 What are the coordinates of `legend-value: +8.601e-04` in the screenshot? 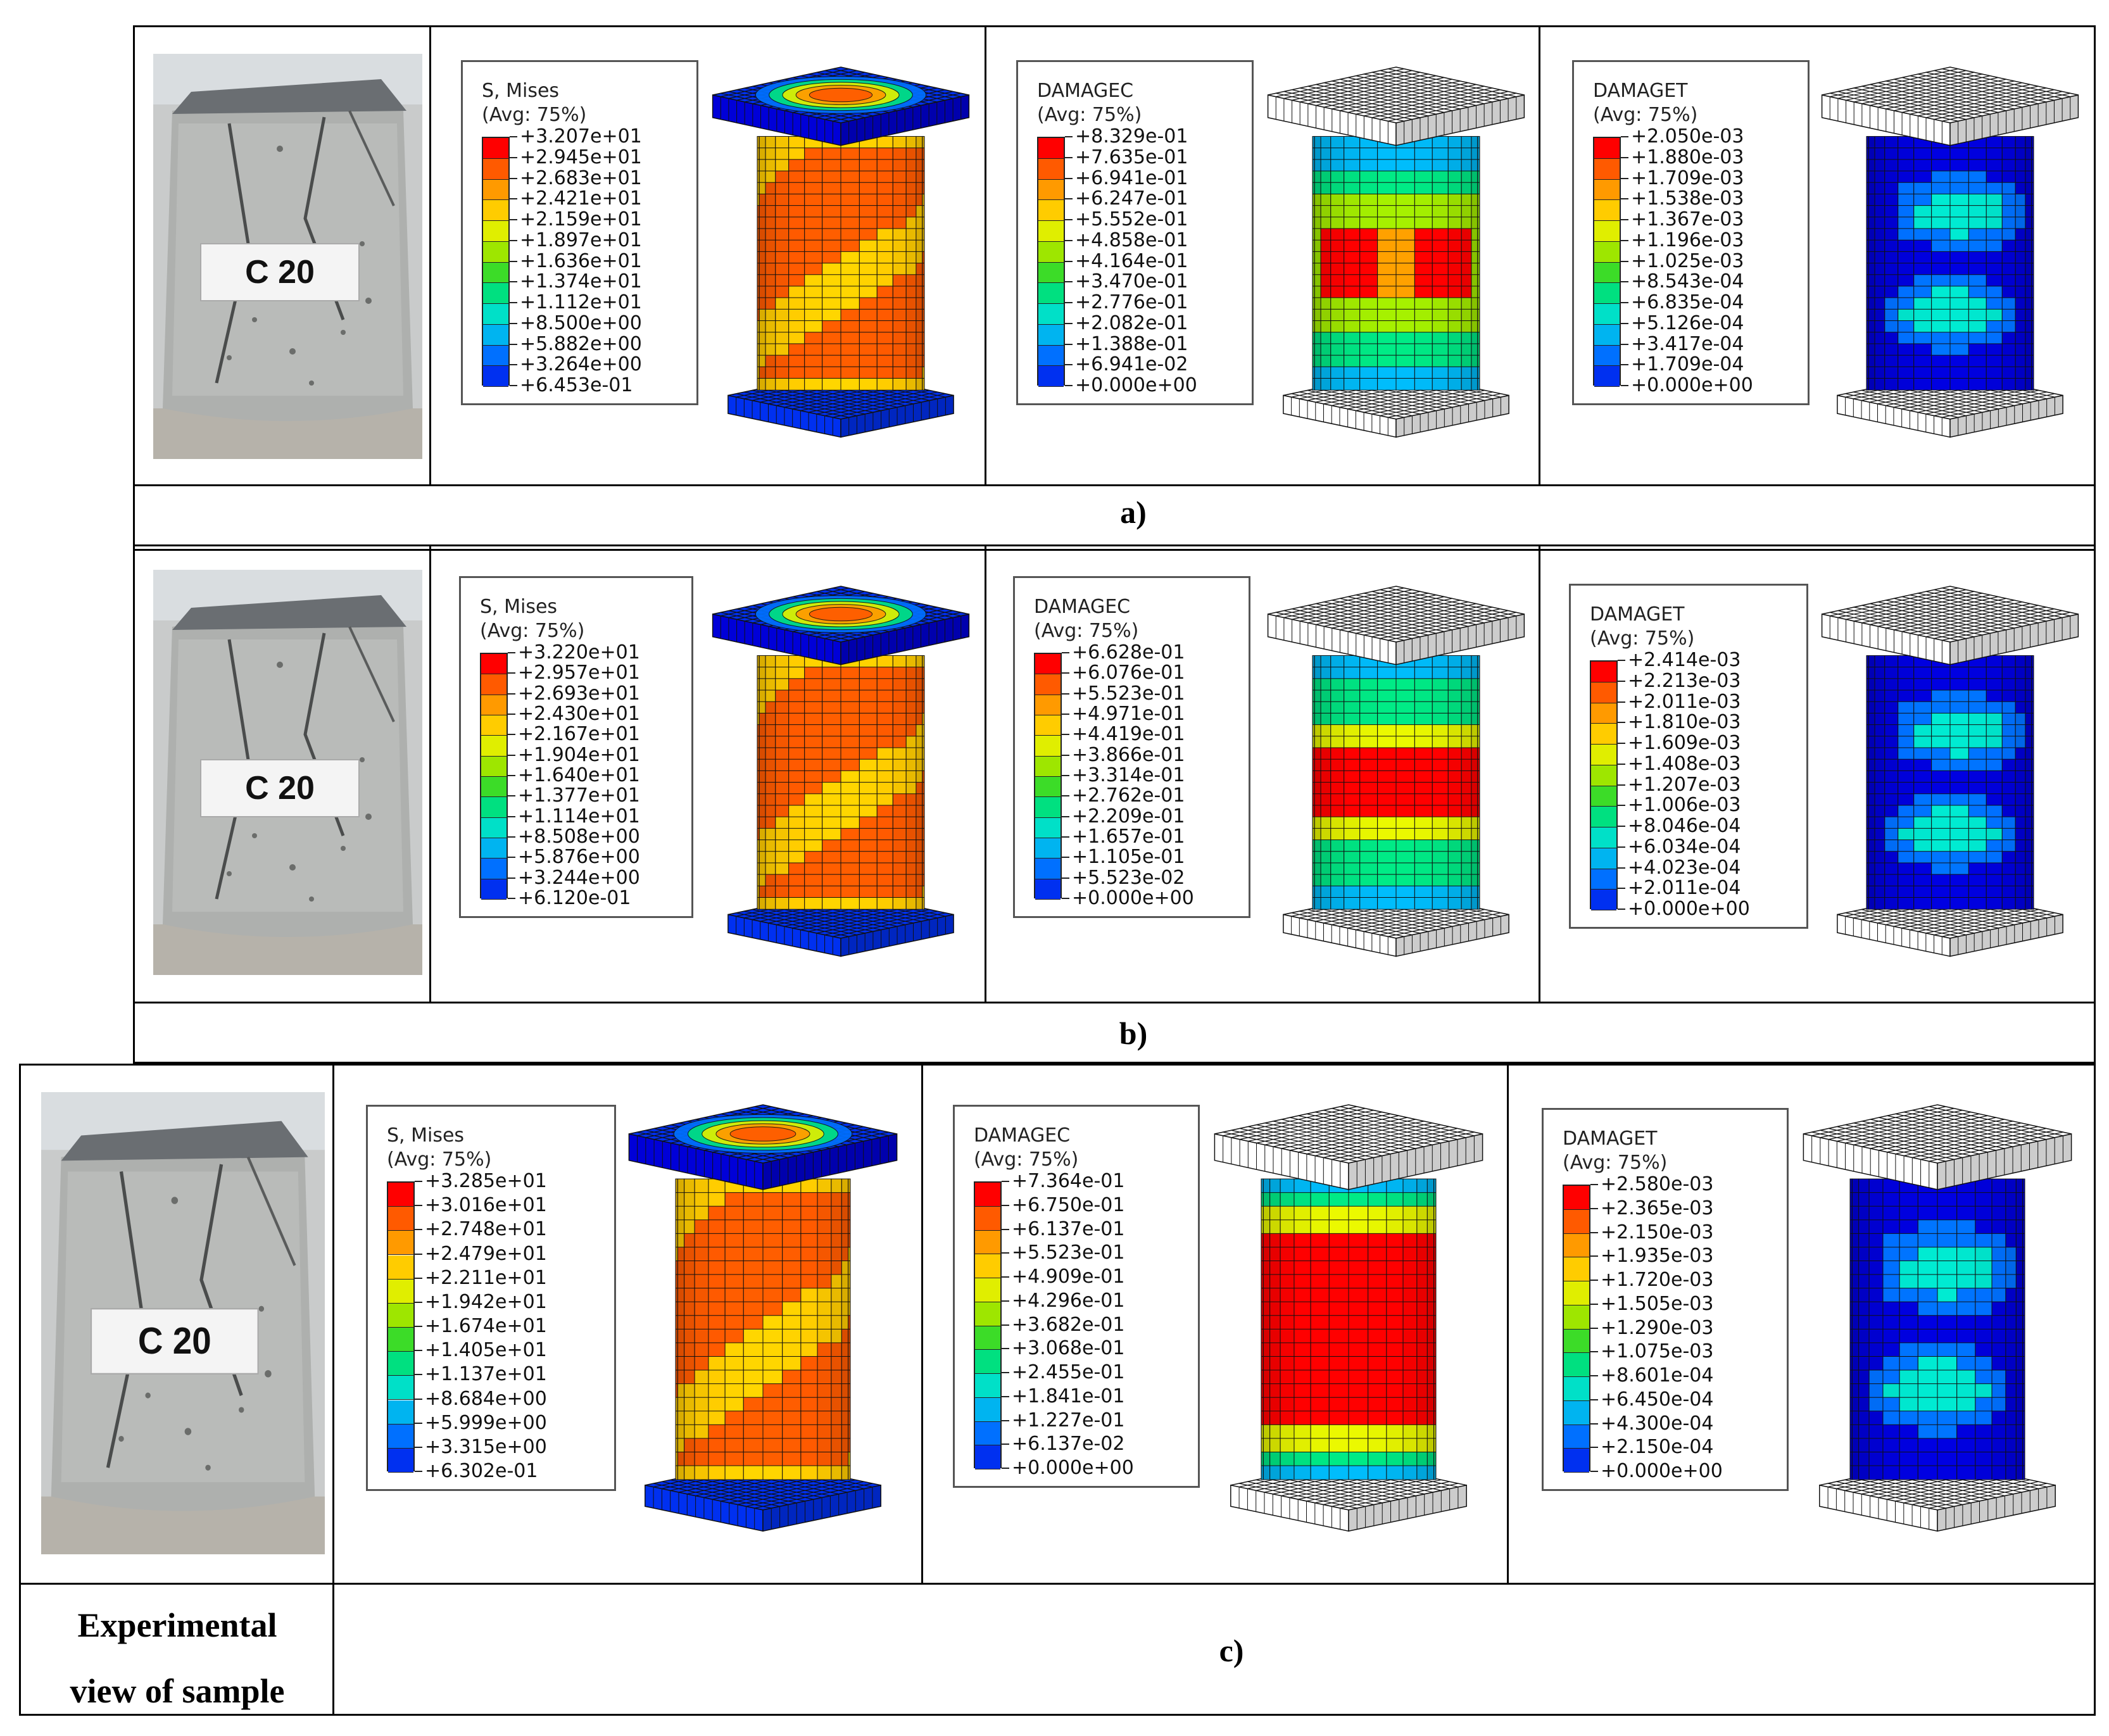 It's located at (1658, 1375).